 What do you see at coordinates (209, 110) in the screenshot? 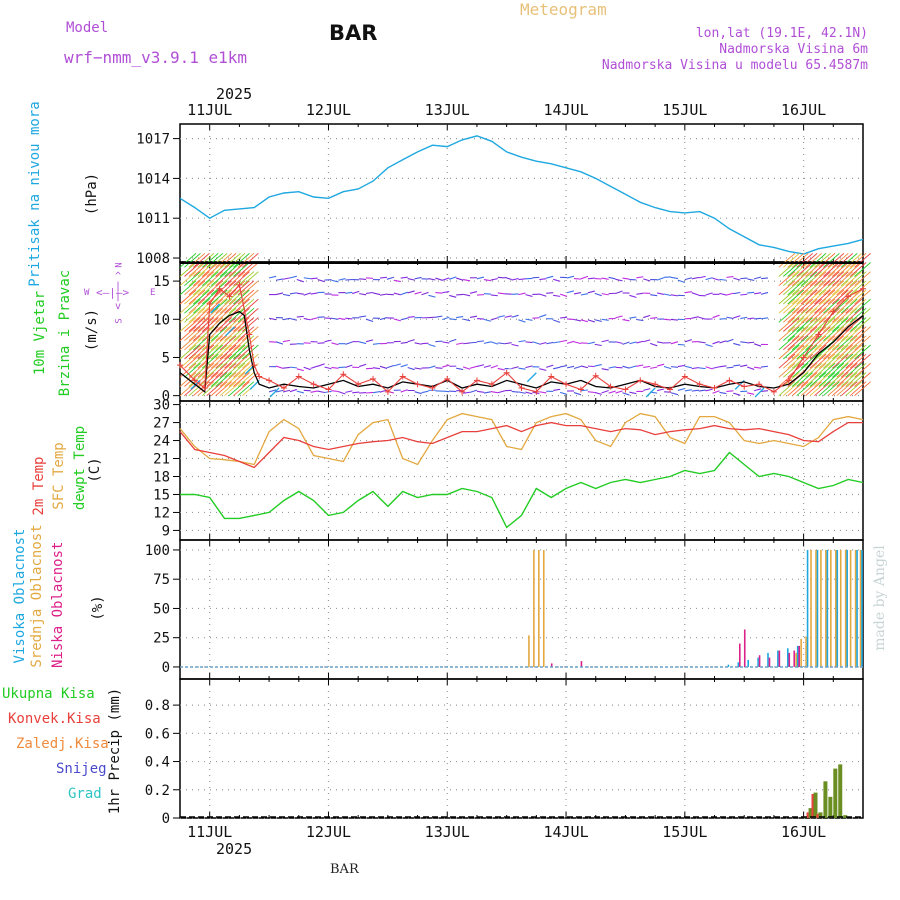
I see `day-label-top-0: 11JUL` at bounding box center [209, 110].